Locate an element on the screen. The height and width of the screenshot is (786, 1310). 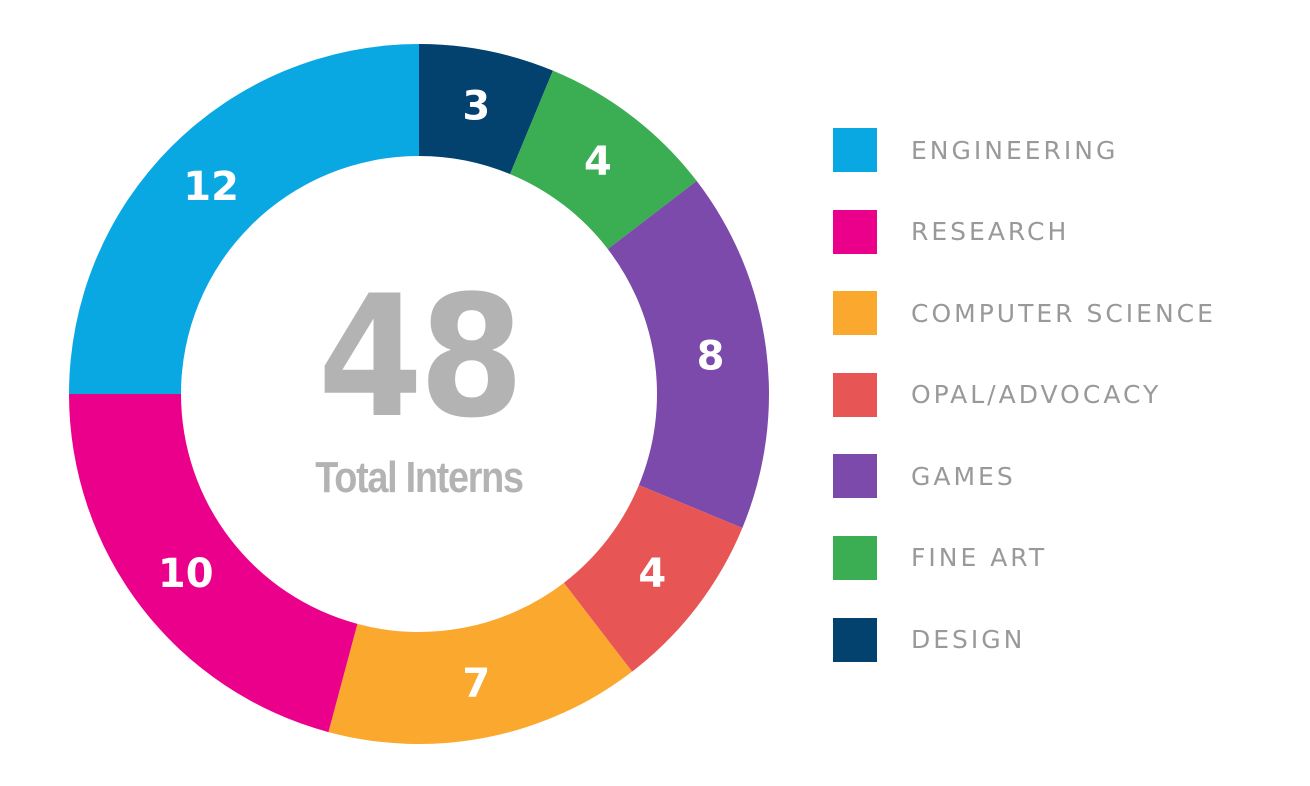
legend-label: ENGINEERING is located at coordinates (1015, 150).